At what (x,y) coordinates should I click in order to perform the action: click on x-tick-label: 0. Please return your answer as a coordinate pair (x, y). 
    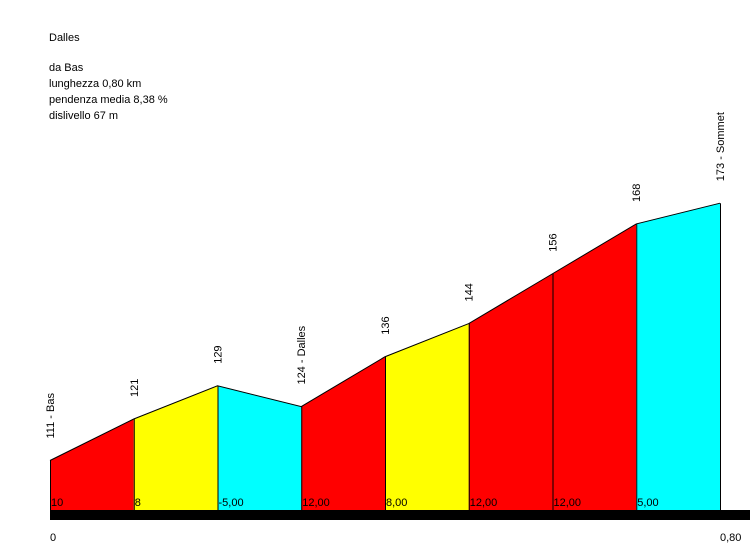
    Looking at the image, I should click on (53, 538).